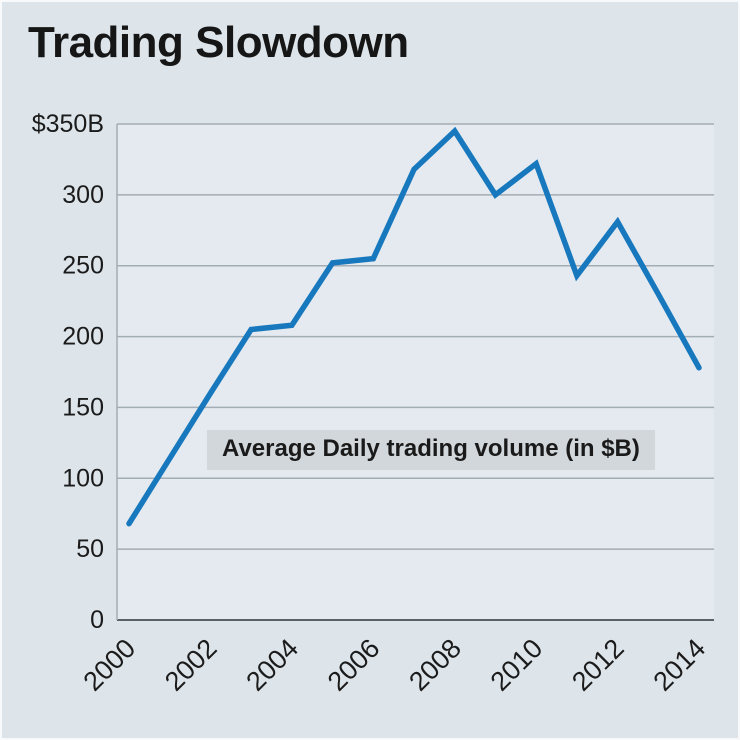 The width and height of the screenshot is (740, 740). What do you see at coordinates (68, 124) in the screenshot?
I see `svg-text: $350B` at bounding box center [68, 124].